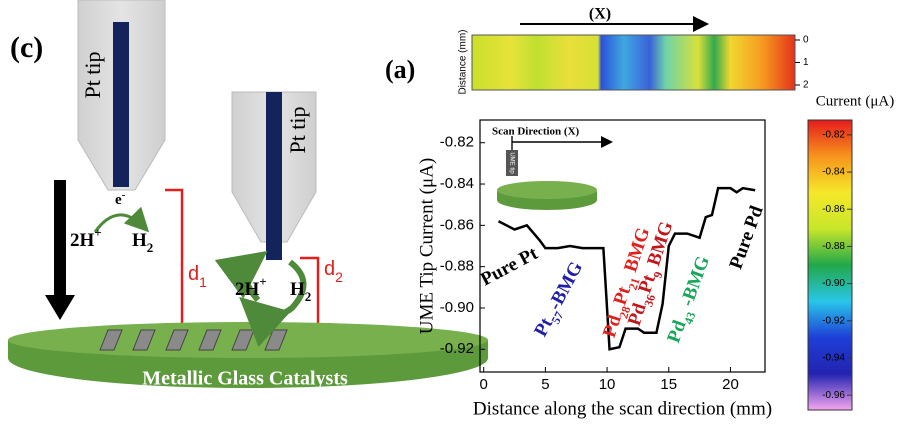  Describe the element at coordinates (624, 312) in the screenshot. I see `subscript: 28` at that location.